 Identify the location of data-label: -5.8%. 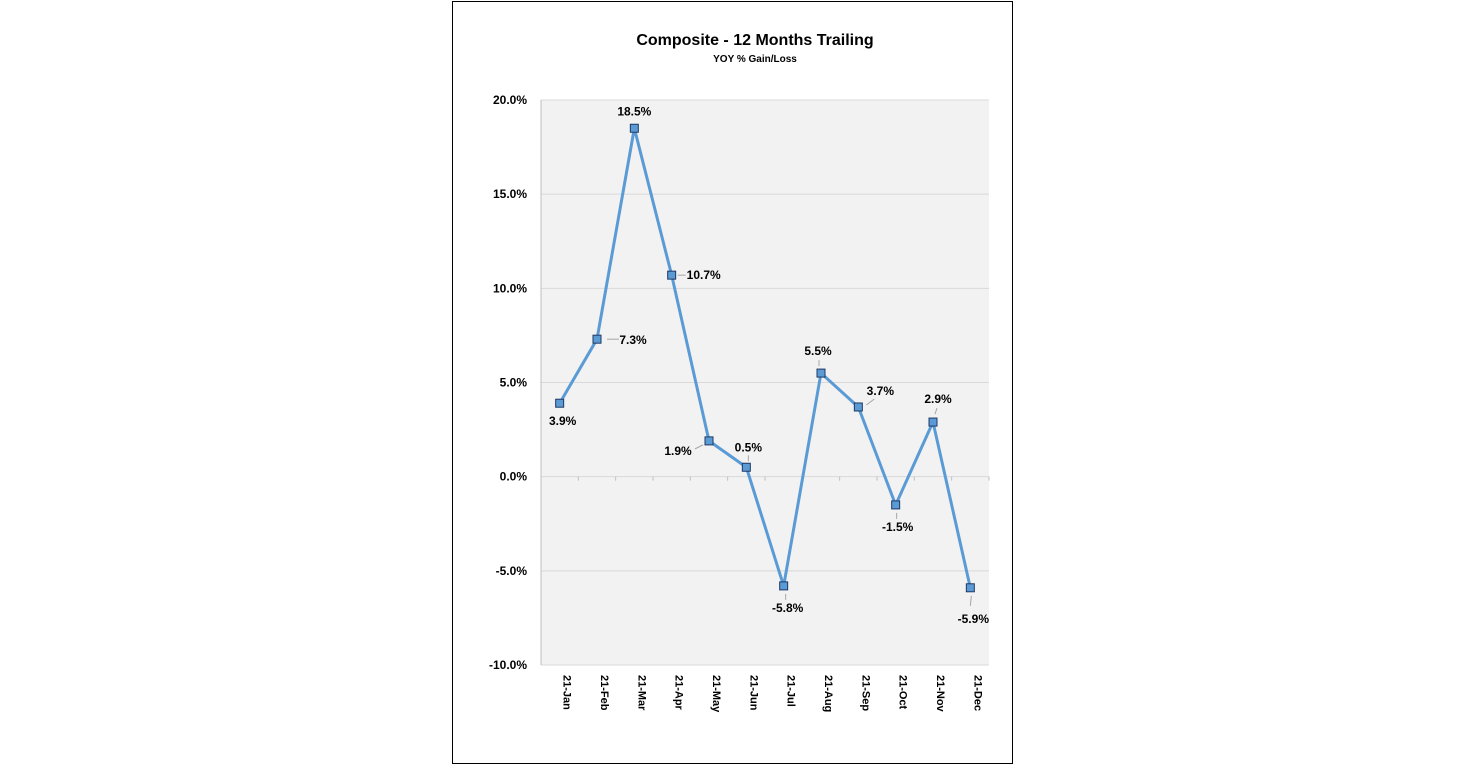
(788, 608).